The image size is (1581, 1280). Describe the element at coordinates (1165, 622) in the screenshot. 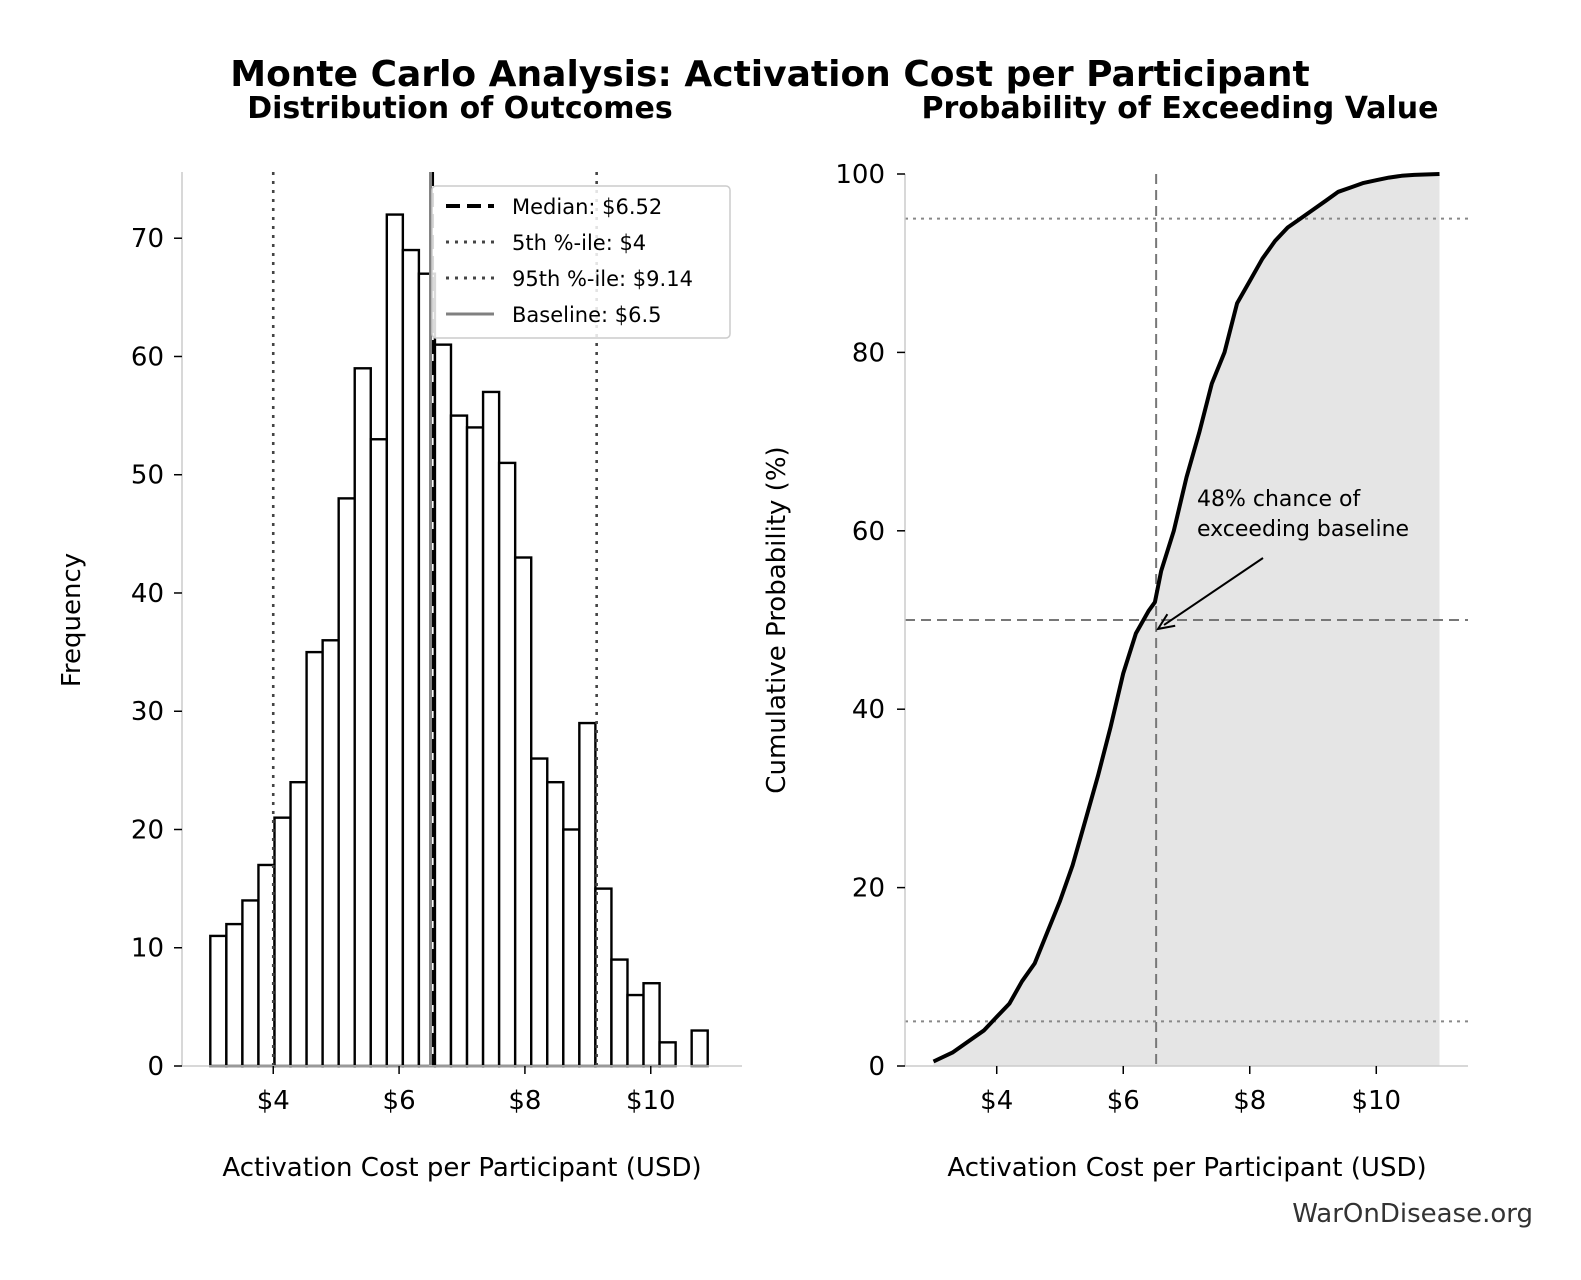

I see `annotation-arrow-head` at that location.